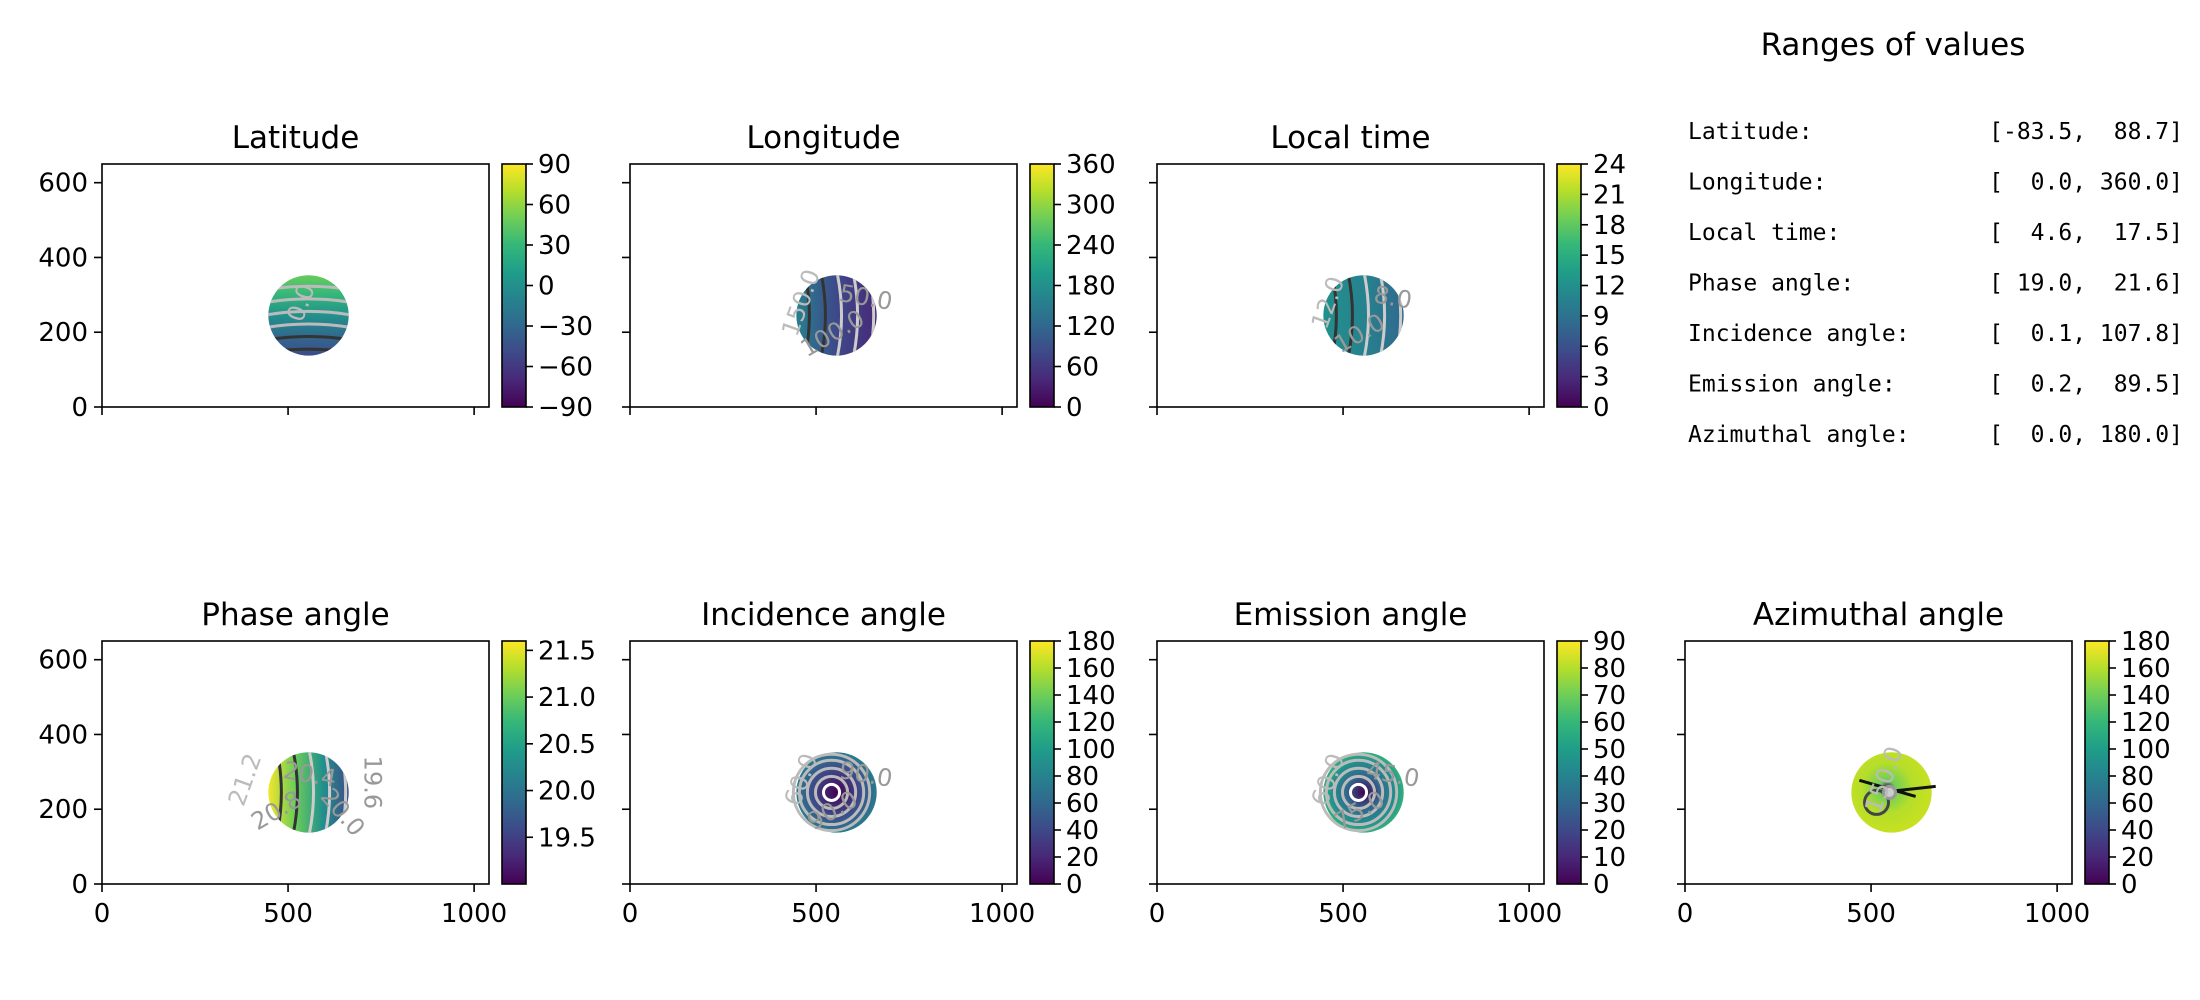  What do you see at coordinates (2086, 284) in the screenshot?
I see `ranges-row-value: [ 19.0, 21.6]` at bounding box center [2086, 284].